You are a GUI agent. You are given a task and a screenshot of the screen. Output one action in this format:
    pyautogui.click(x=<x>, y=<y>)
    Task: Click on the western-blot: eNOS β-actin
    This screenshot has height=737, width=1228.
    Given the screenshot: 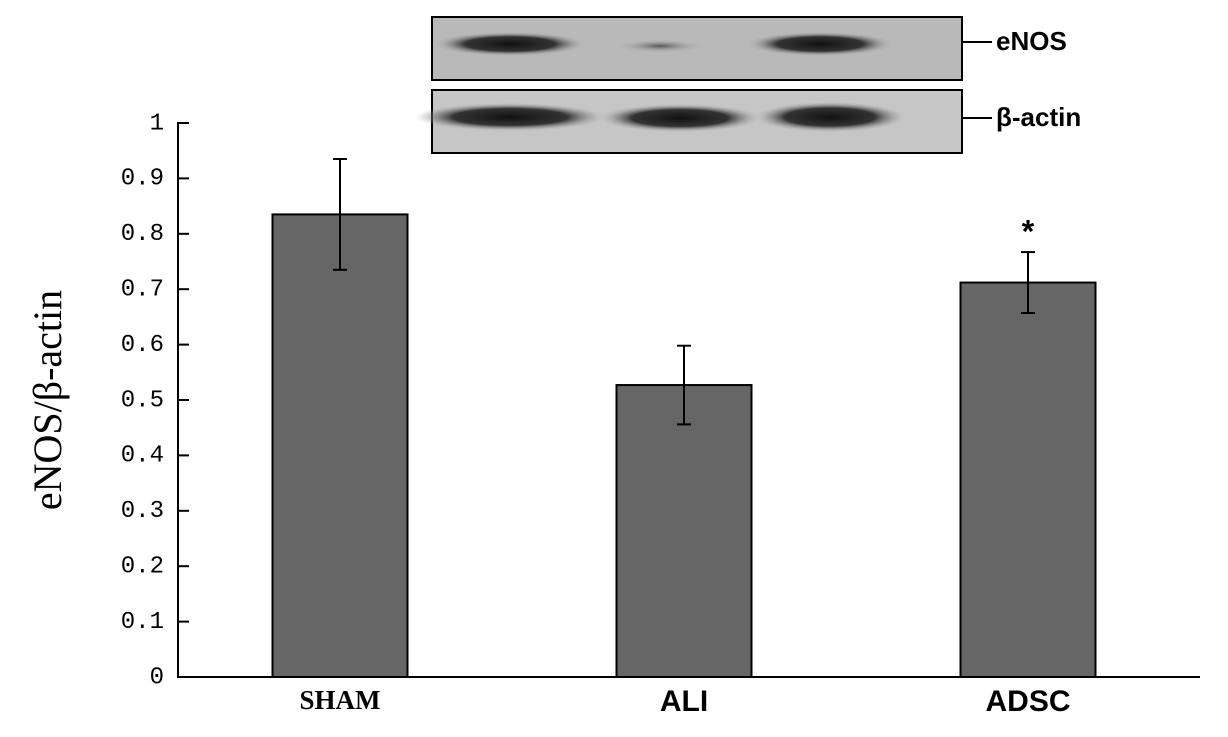 What is the action you would take?
    pyautogui.click(x=748, y=85)
    